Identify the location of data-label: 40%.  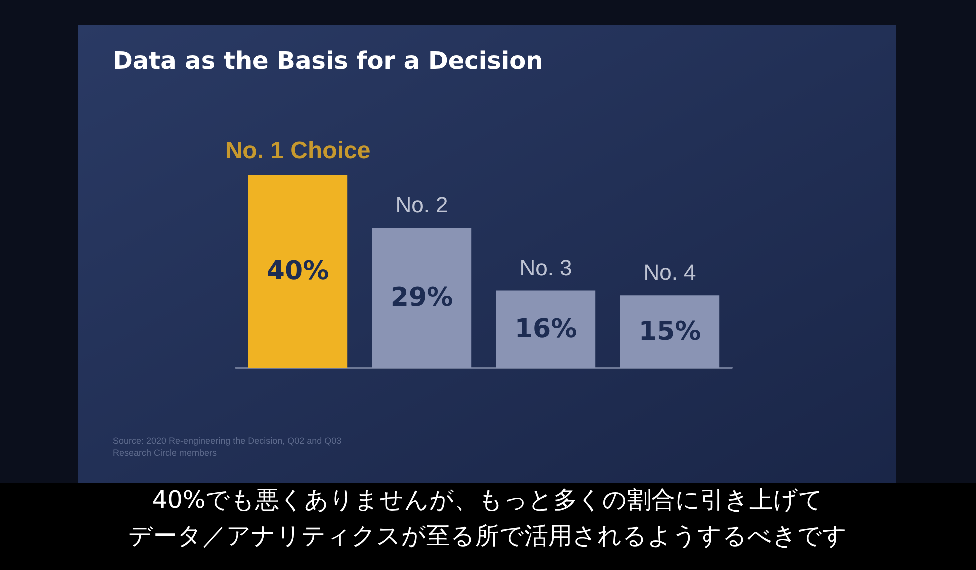
(298, 271).